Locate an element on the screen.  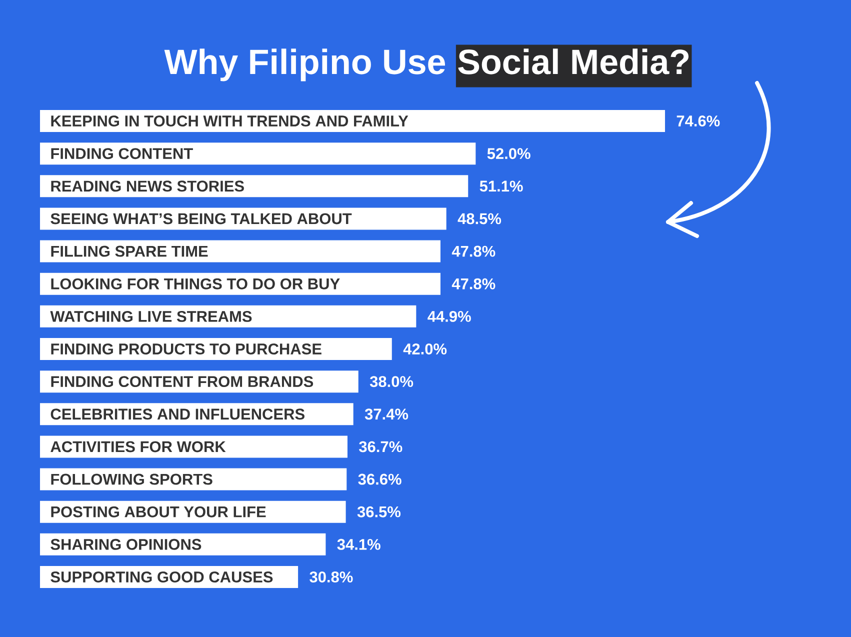
chart-title: Why Filipino Use Social Media? is located at coordinates (426, 65).